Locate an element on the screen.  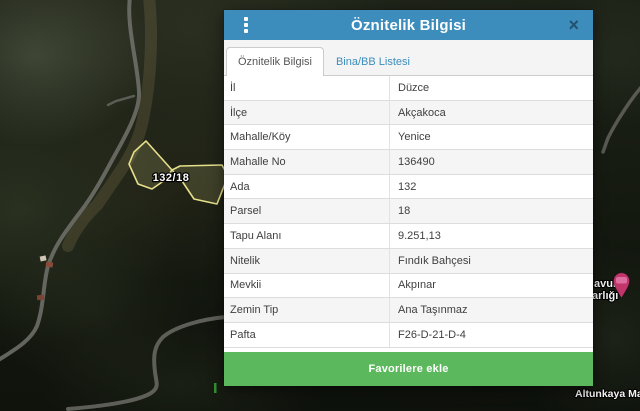
row-value: F26-D-21-D-4 is located at coordinates (432, 334).